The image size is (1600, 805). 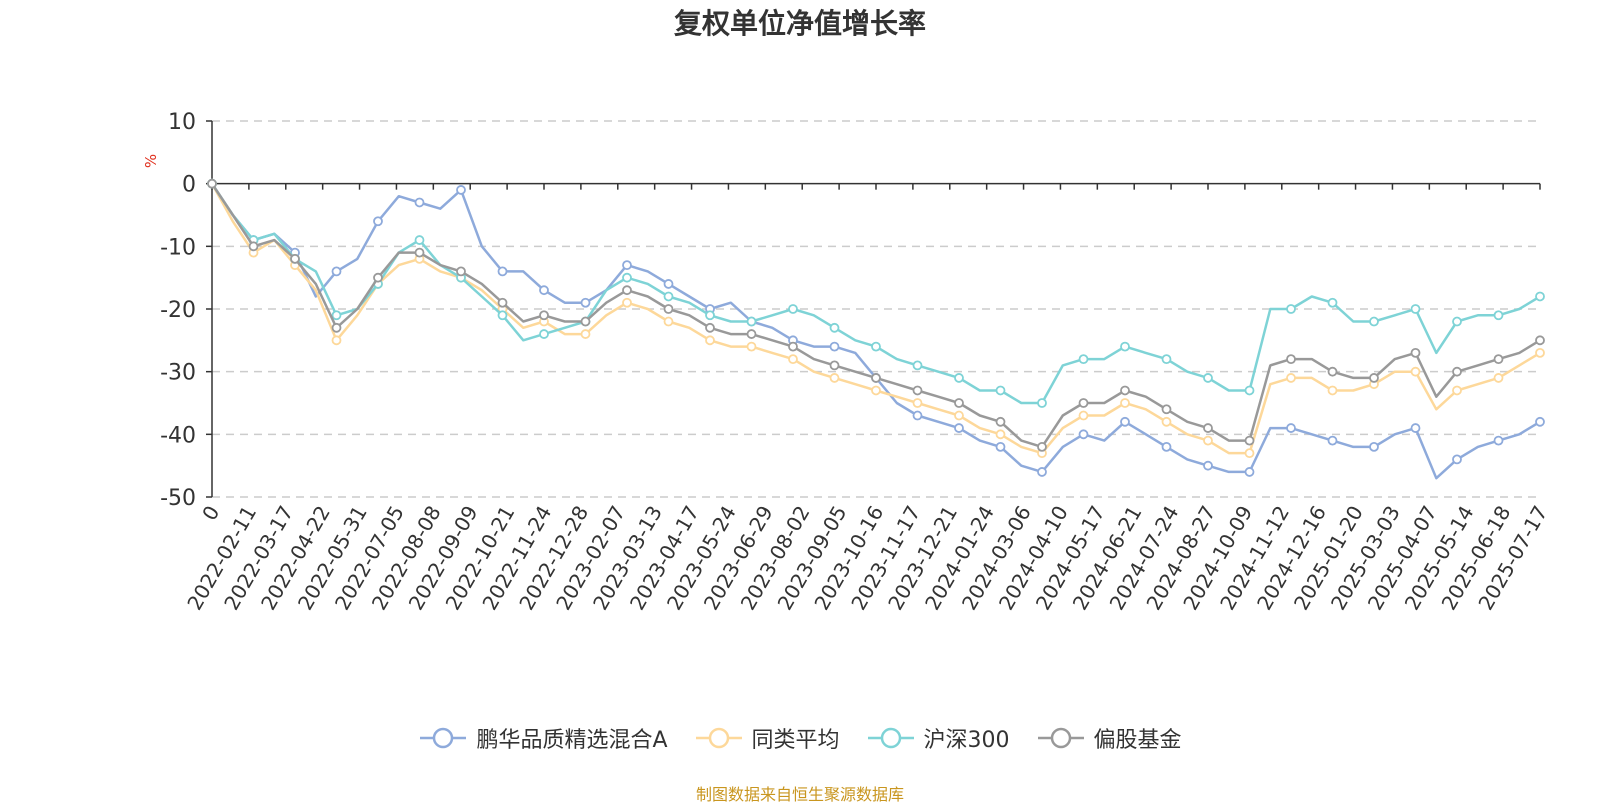 I want to click on y-tick-label: 10, so click(x=182, y=122).